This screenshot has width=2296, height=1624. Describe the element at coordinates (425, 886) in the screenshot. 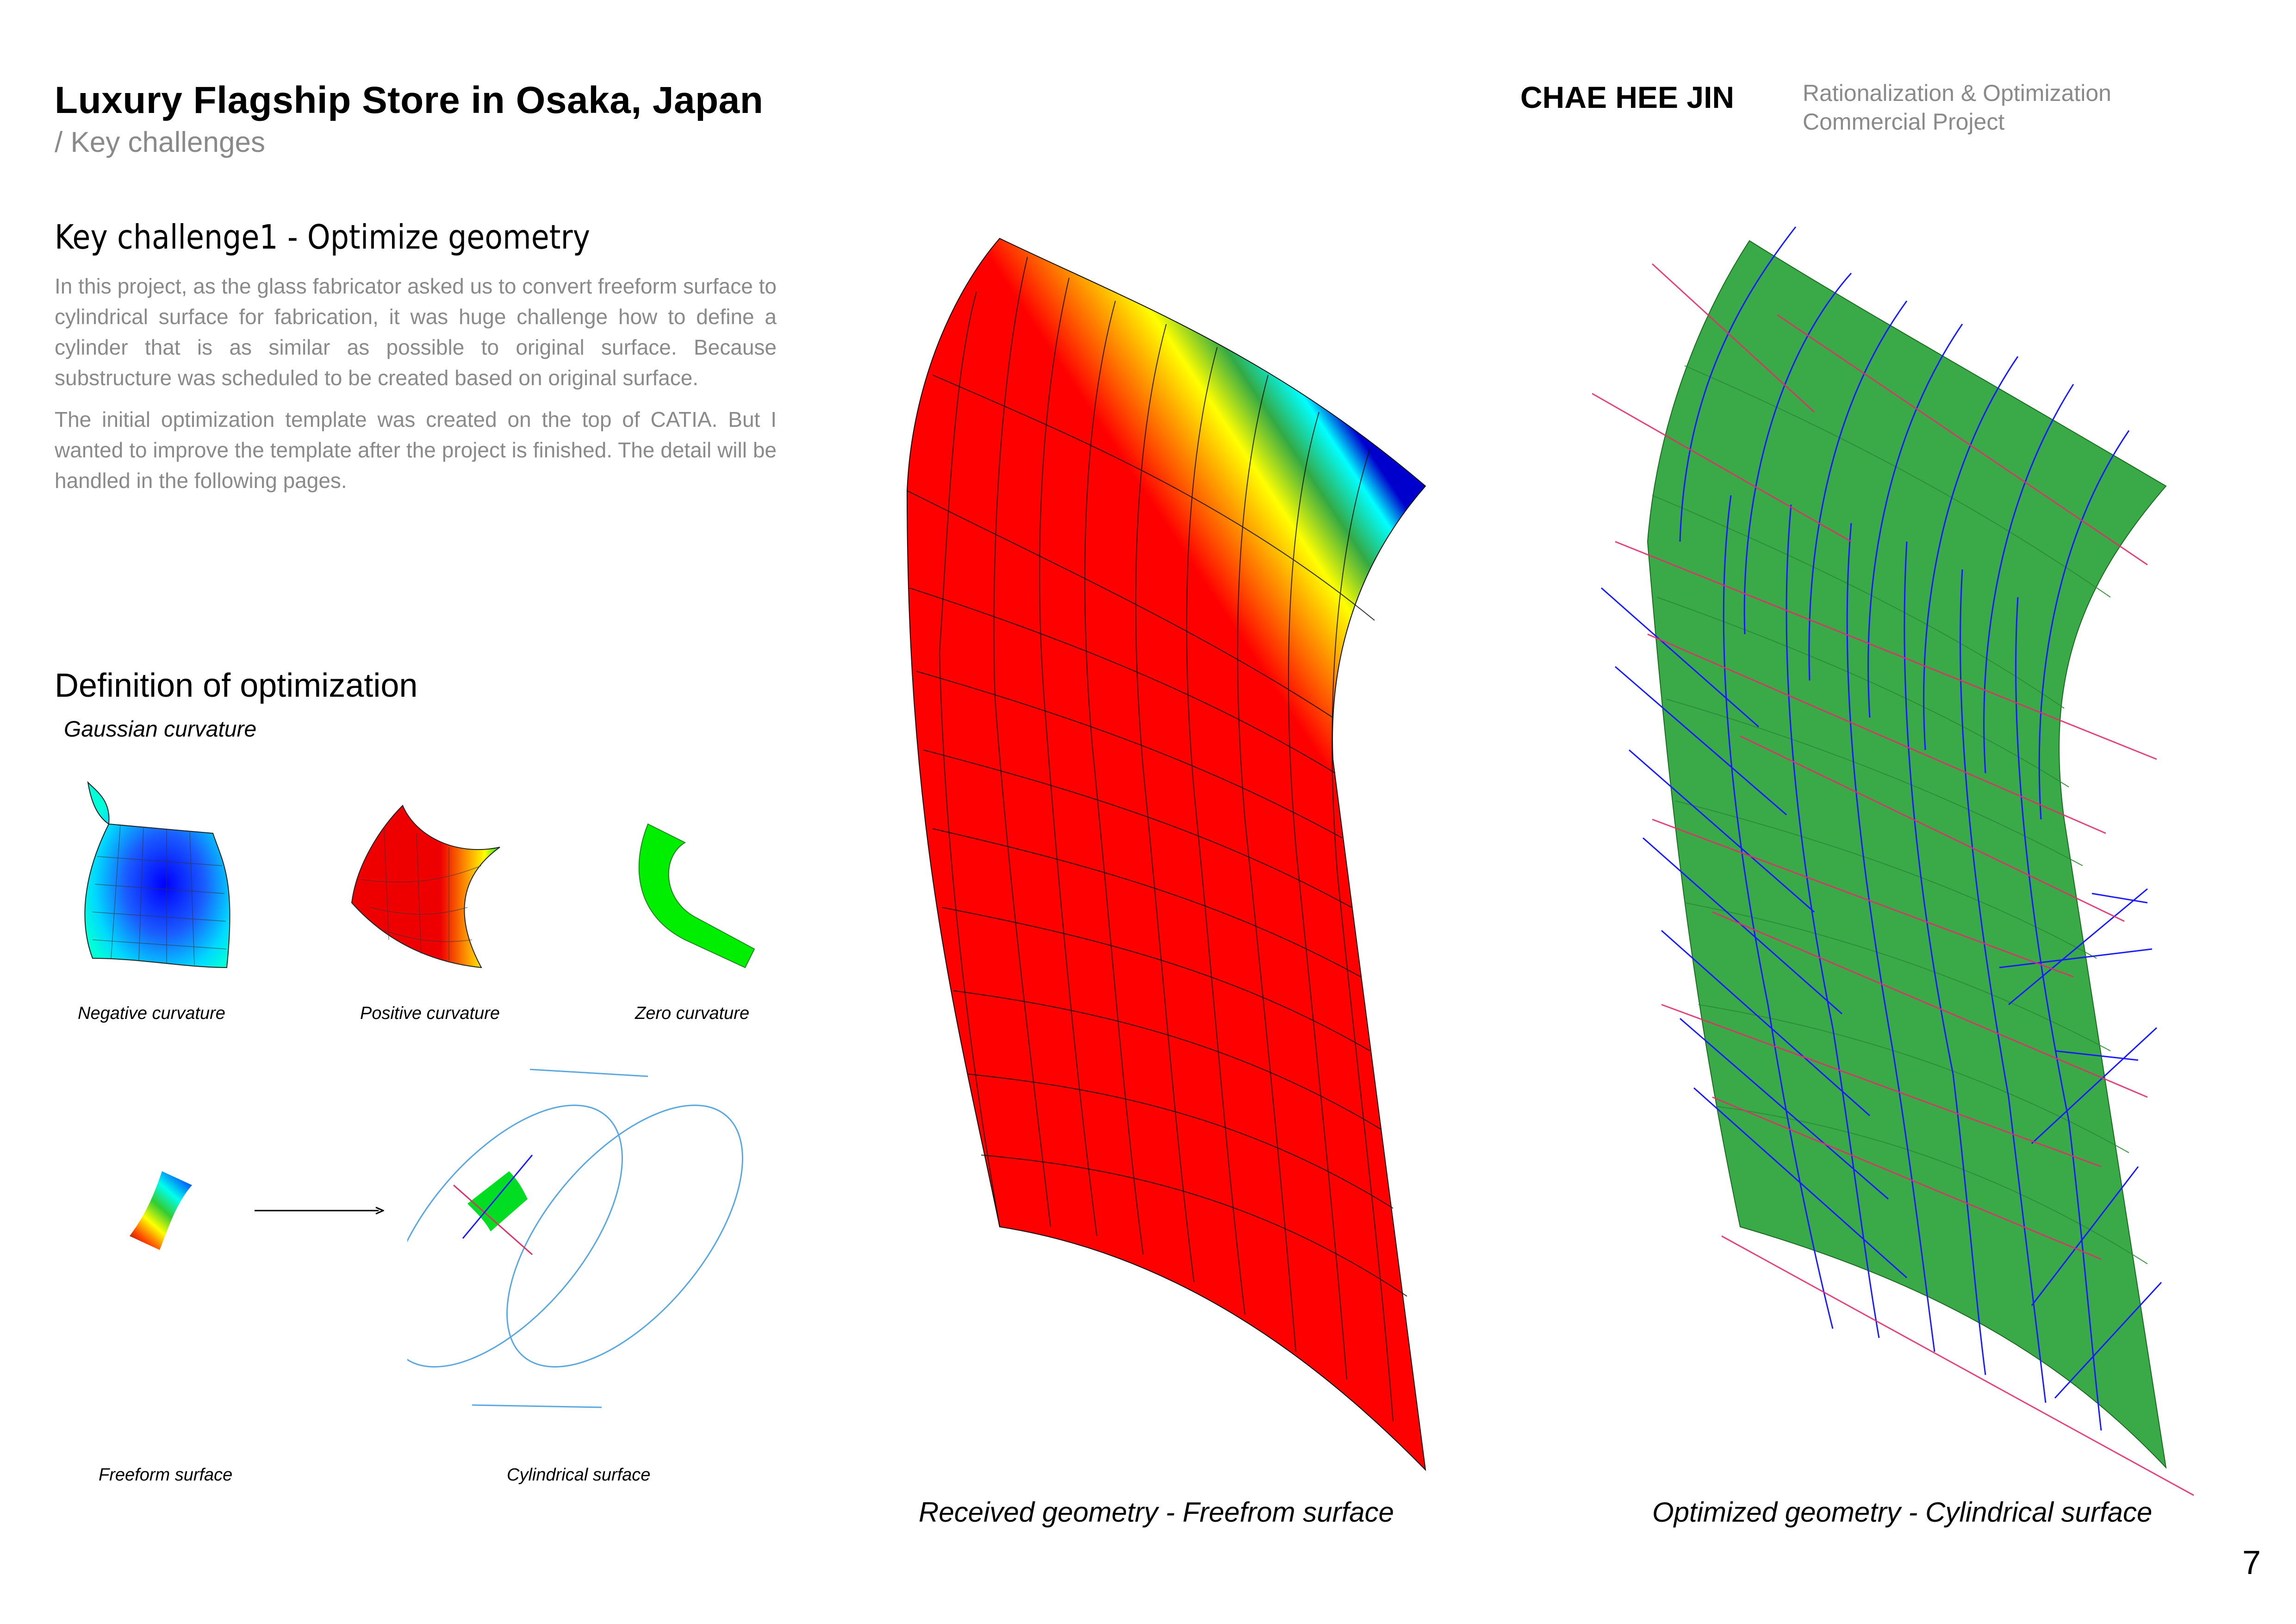

I see `positive-curvature-figure` at that location.